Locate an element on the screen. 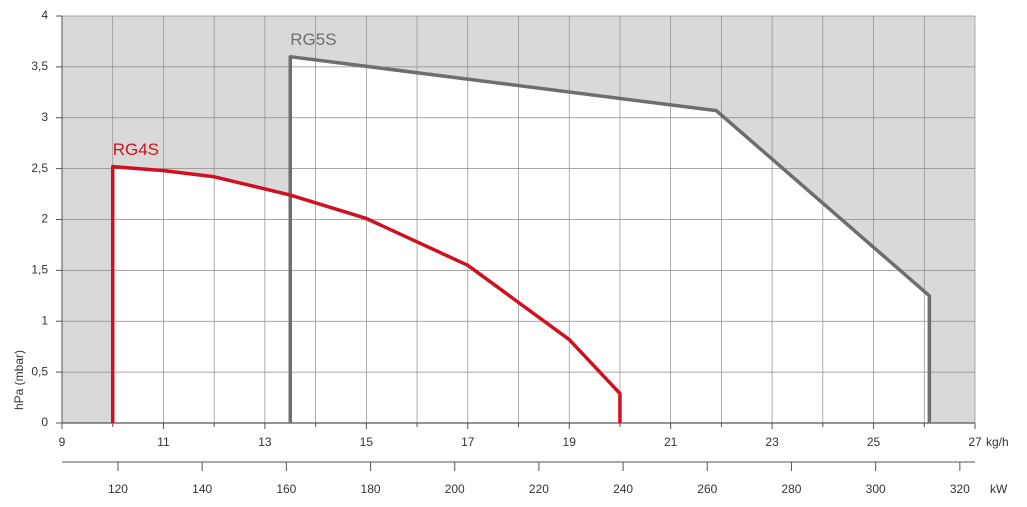 The width and height of the screenshot is (1027, 507). x2-tick-label: 320 is located at coordinates (960, 489).